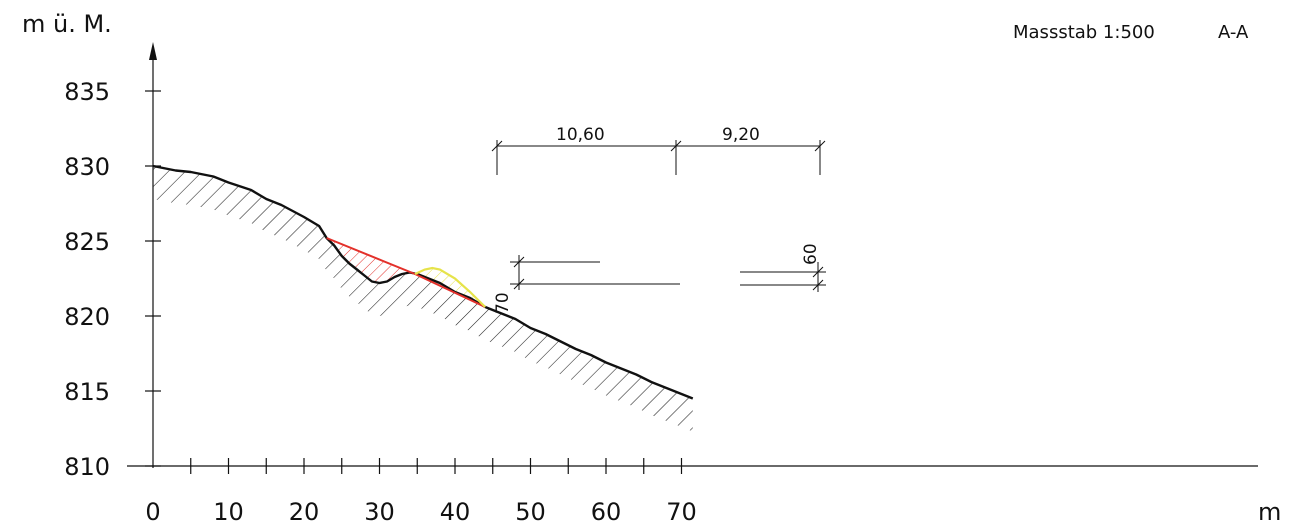 The image size is (1316, 532). Describe the element at coordinates (87, 317) in the screenshot. I see `y-tick-label: 820` at that location.